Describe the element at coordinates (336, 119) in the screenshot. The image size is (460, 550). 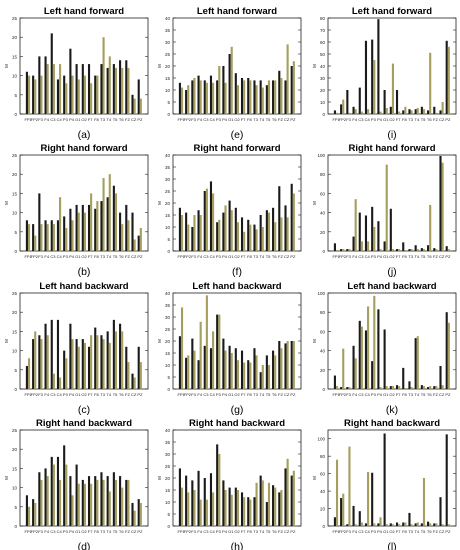
I see `x-tick-label: FP1` at that location.